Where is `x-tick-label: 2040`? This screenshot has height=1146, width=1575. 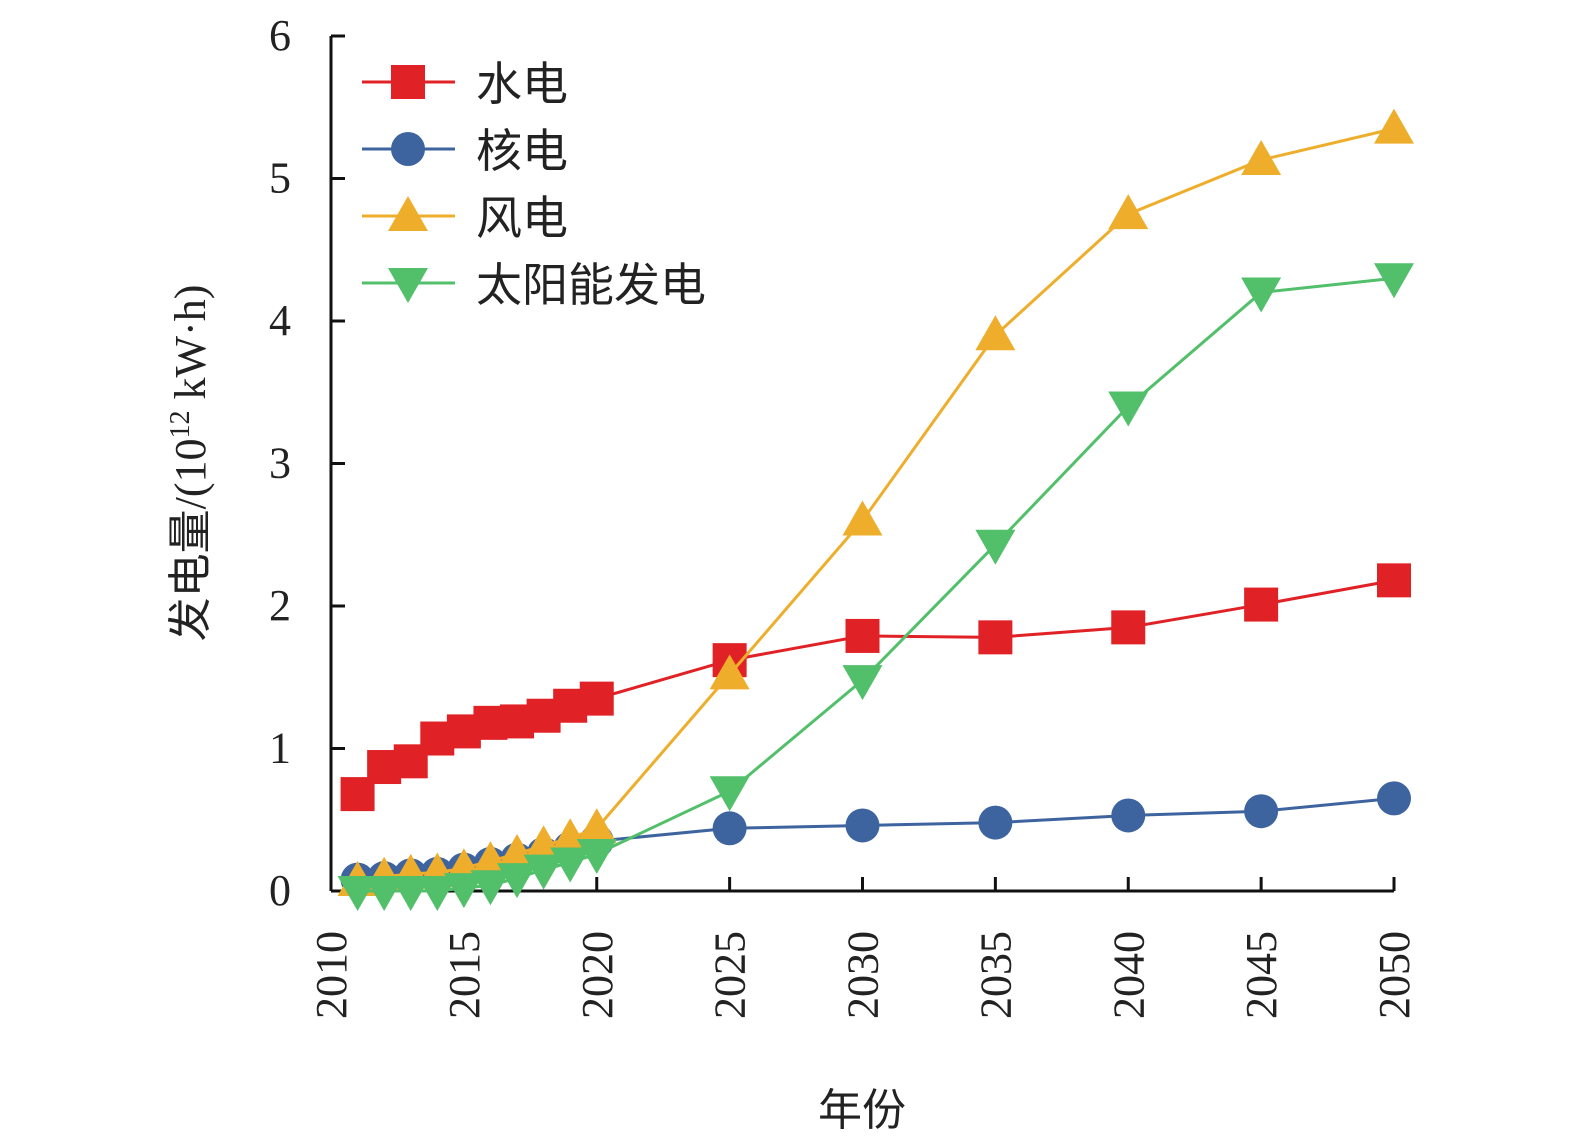
x-tick-label: 2040 is located at coordinates (1128, 975).